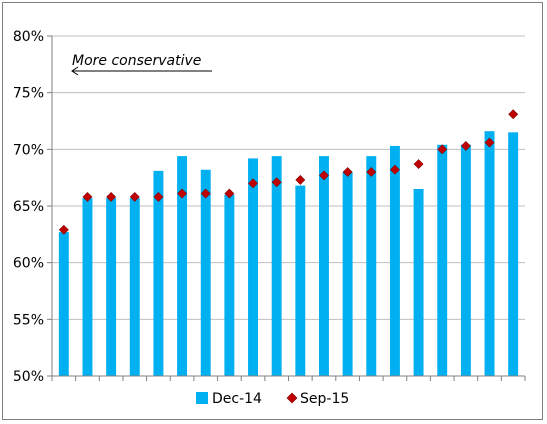 This screenshot has width=547, height=424. What do you see at coordinates (237, 399) in the screenshot?
I see `legend-label-dec-14: Dec-14` at bounding box center [237, 399].